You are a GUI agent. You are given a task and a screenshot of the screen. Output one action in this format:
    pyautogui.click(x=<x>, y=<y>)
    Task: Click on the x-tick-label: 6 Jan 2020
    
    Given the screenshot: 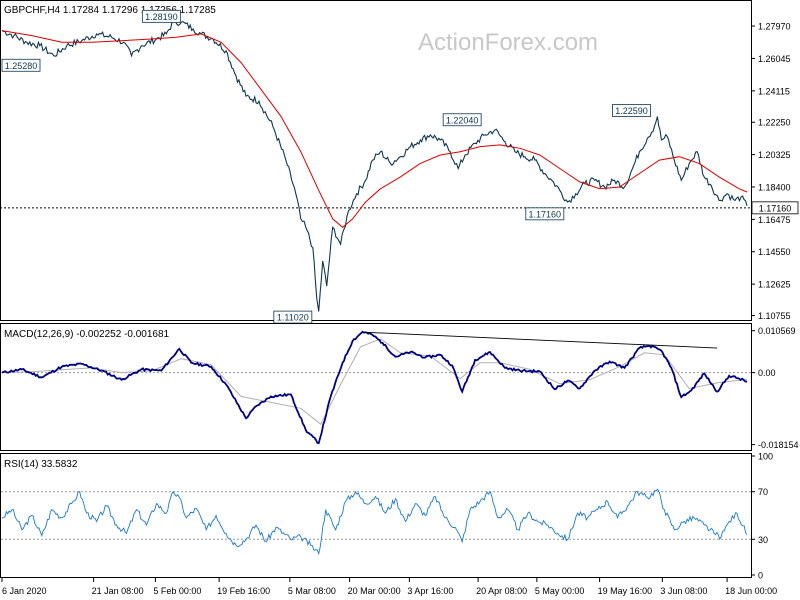 What is the action you would take?
    pyautogui.click(x=24, y=591)
    